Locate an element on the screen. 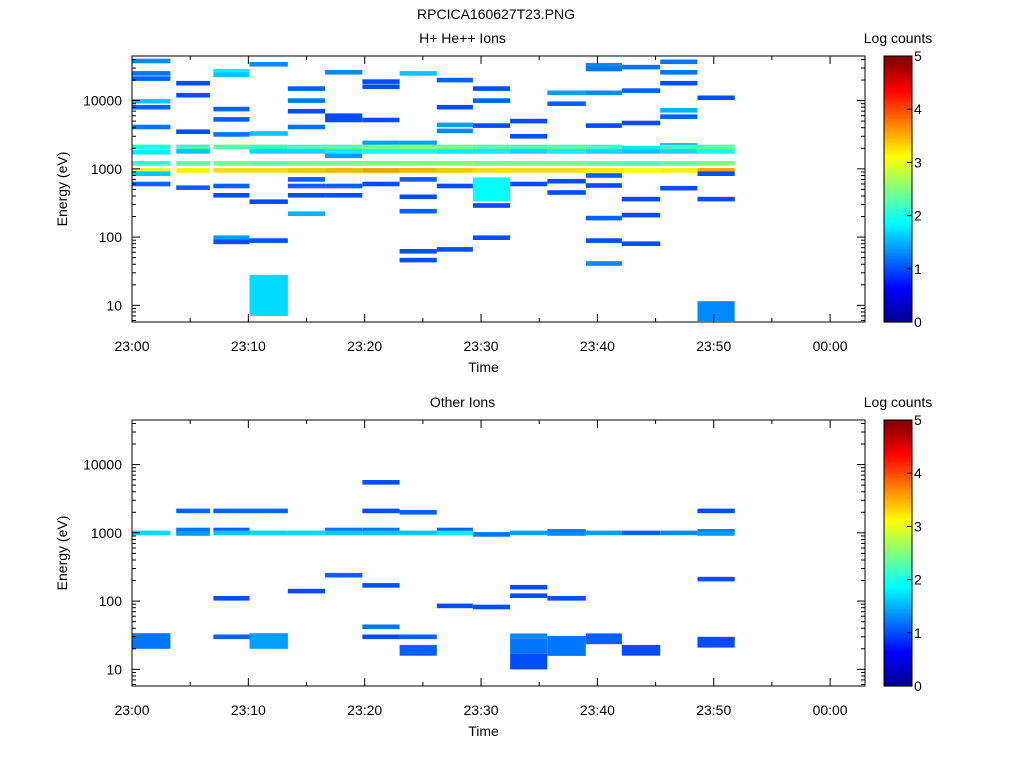 The height and width of the screenshot is (768, 1024). x-tick-label: 23:50 is located at coordinates (713, 710).